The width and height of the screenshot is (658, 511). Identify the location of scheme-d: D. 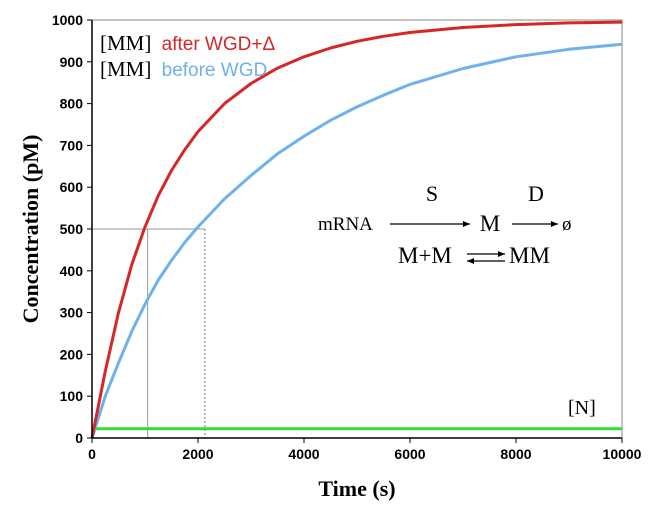
(536, 193).